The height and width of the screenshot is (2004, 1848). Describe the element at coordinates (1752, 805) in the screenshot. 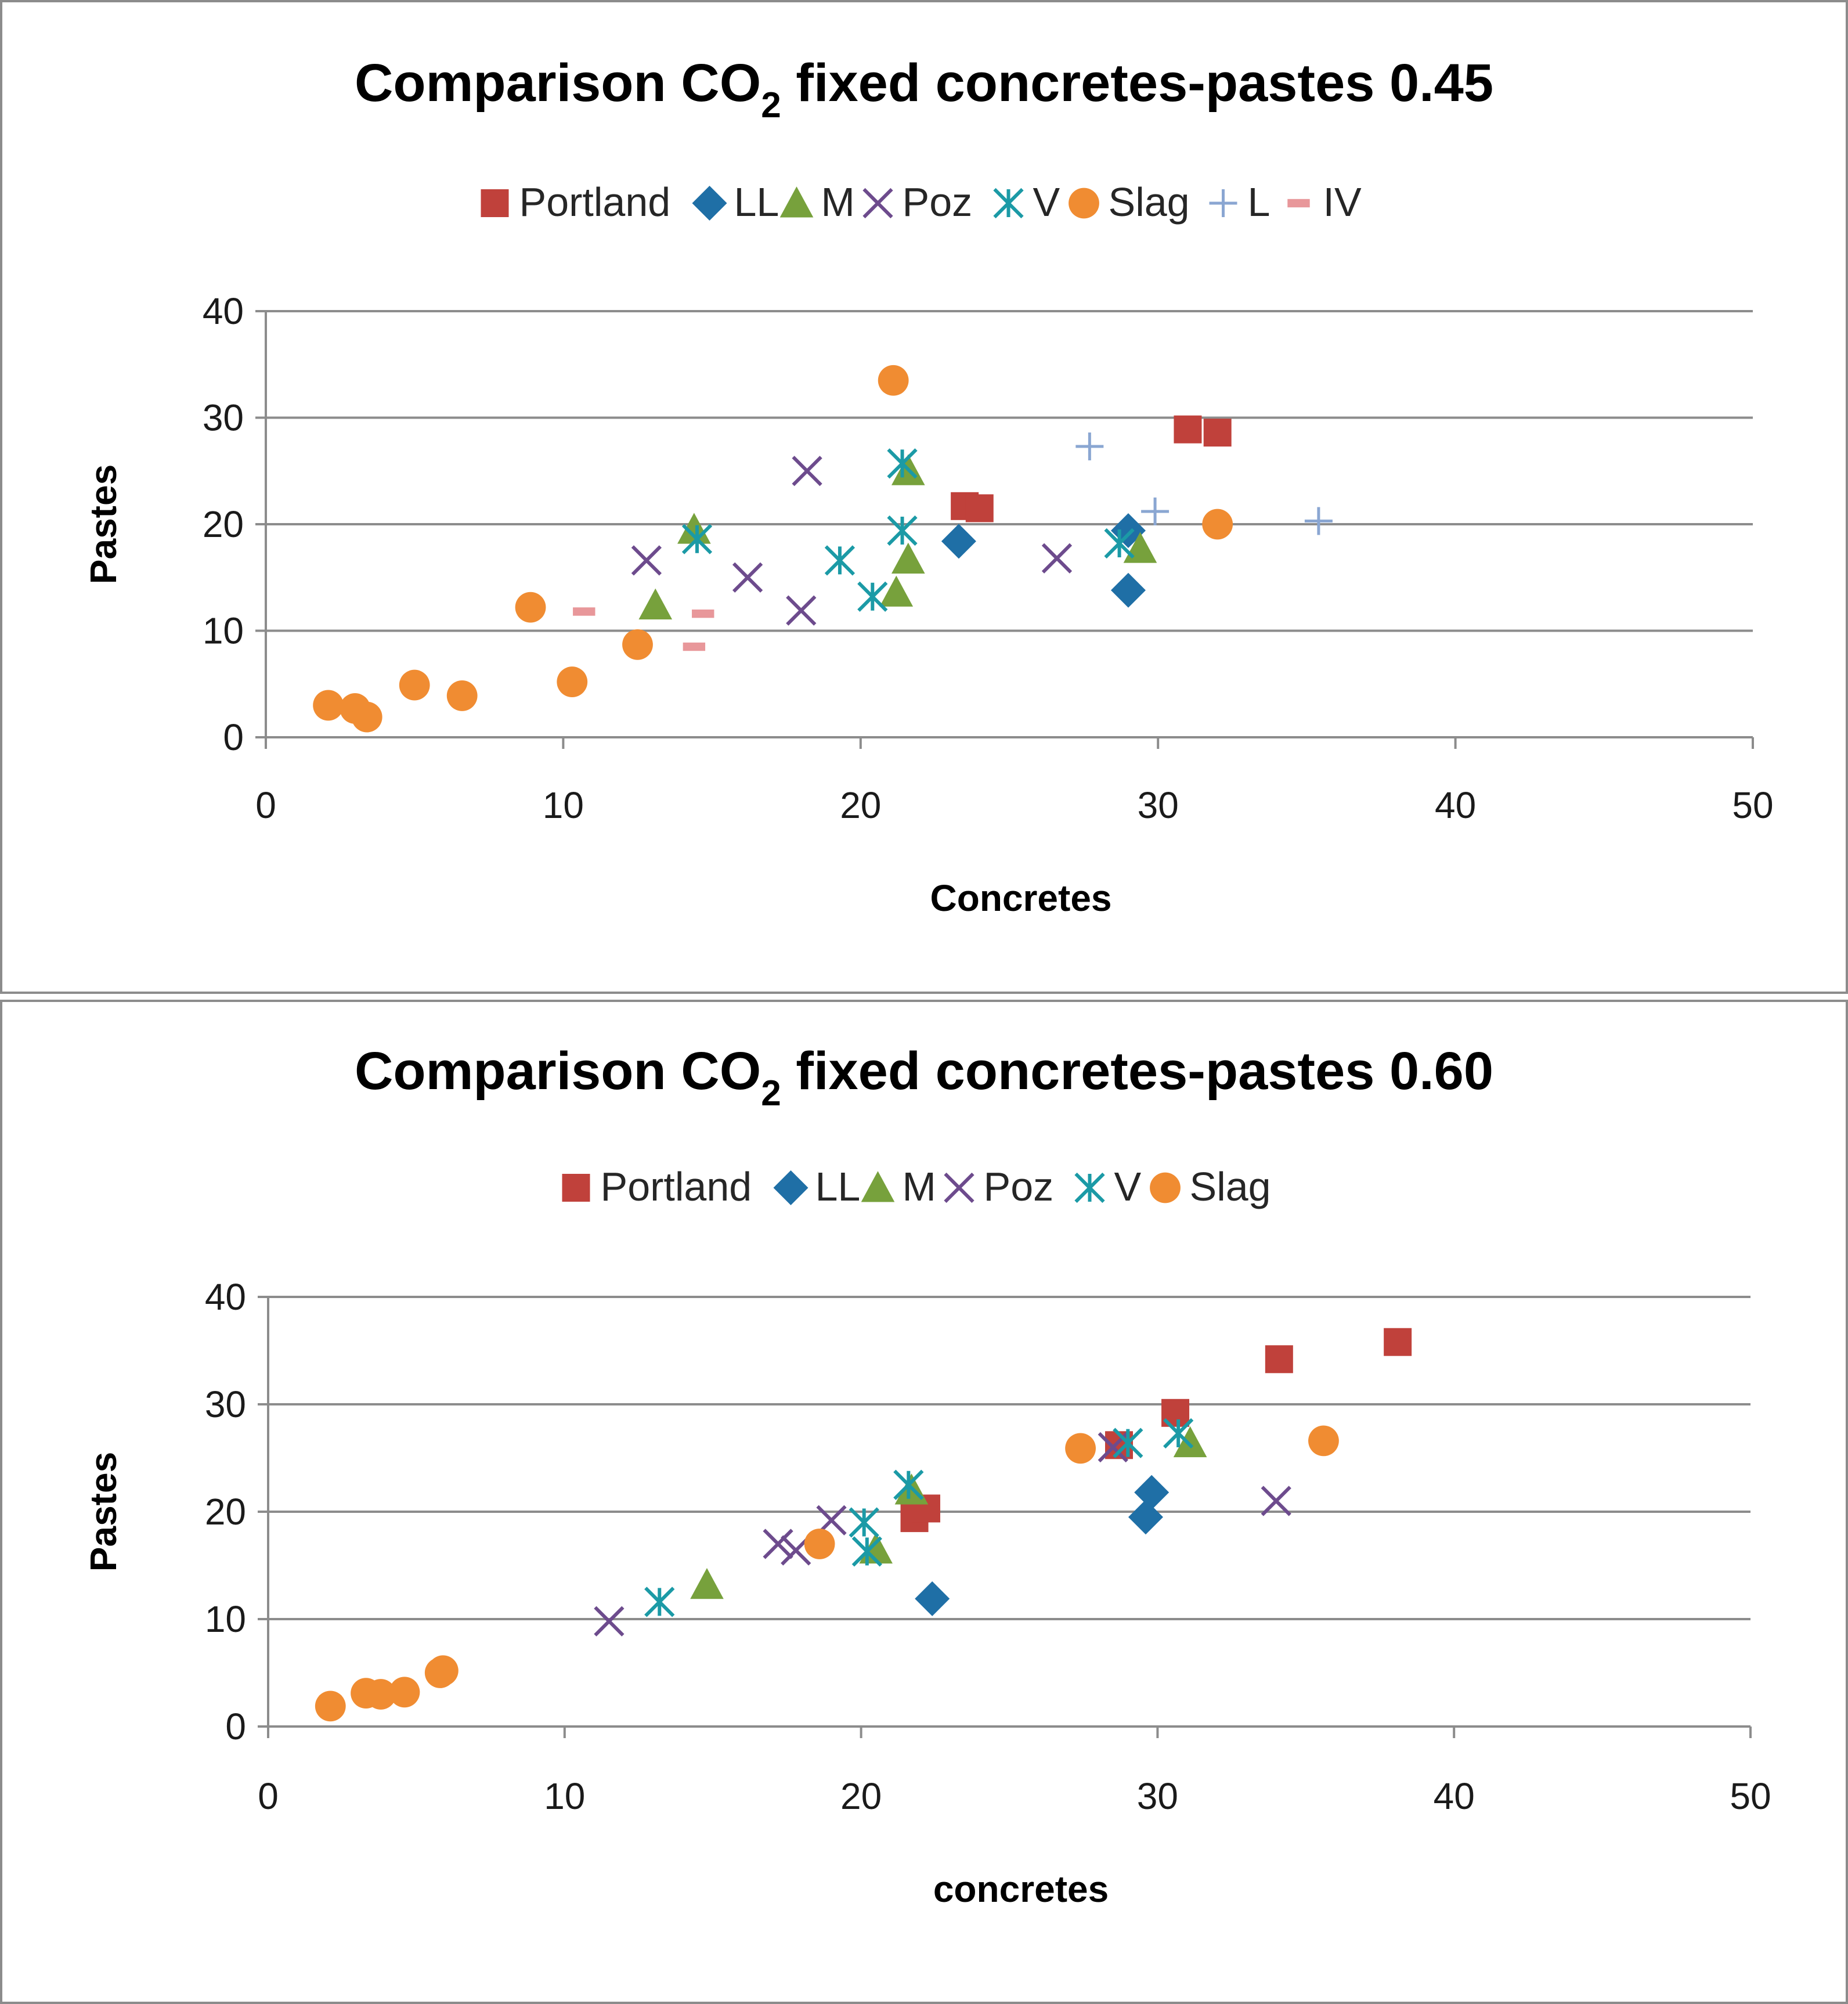

I see `x-tick-label: 50` at that location.